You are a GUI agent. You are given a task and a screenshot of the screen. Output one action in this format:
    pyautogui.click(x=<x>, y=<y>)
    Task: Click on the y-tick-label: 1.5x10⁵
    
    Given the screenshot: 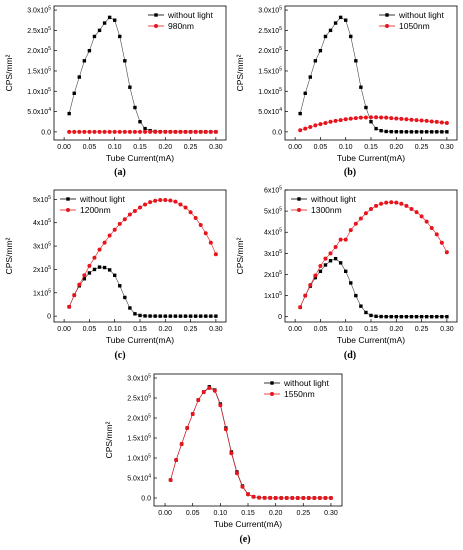 What is the action you would take?
    pyautogui.click(x=270, y=70)
    